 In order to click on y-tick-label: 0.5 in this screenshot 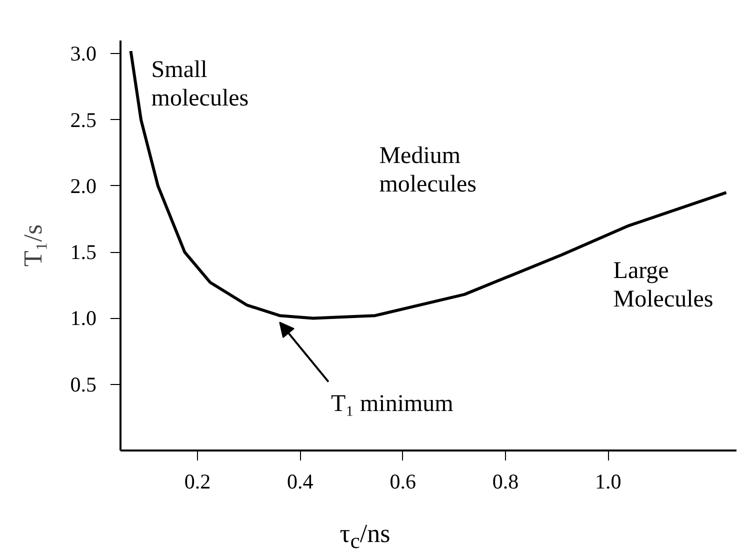, I will do `click(83, 384)`.